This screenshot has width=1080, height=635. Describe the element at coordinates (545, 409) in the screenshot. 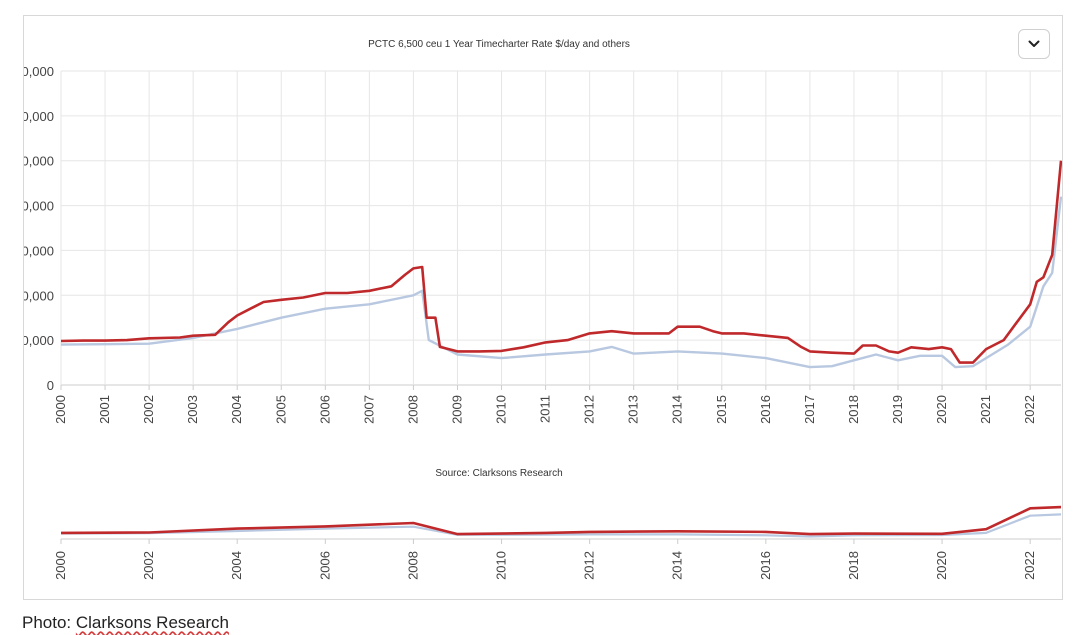

I see `x-tick-label: 2011` at that location.